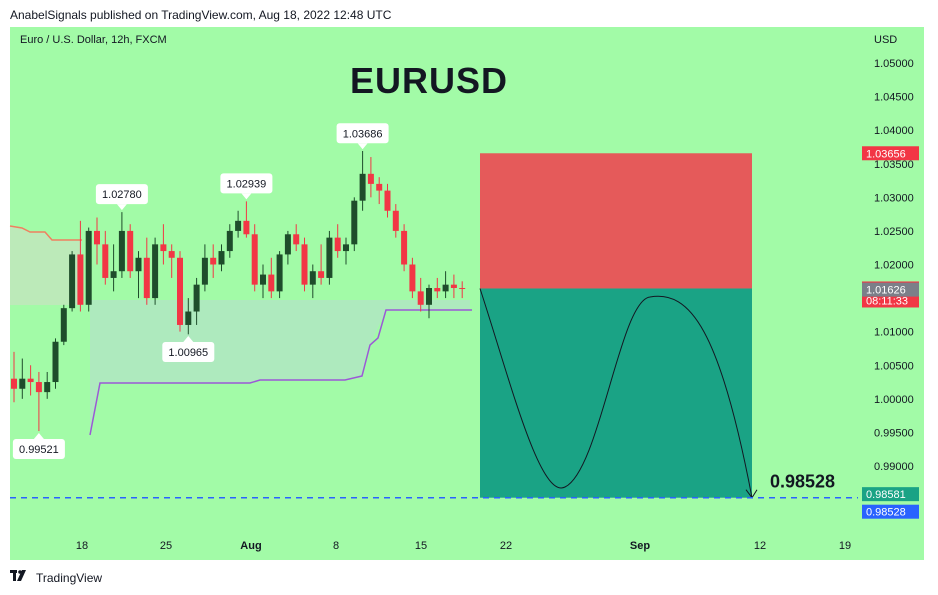  I want to click on badge-label: 1.01626, so click(886, 291).